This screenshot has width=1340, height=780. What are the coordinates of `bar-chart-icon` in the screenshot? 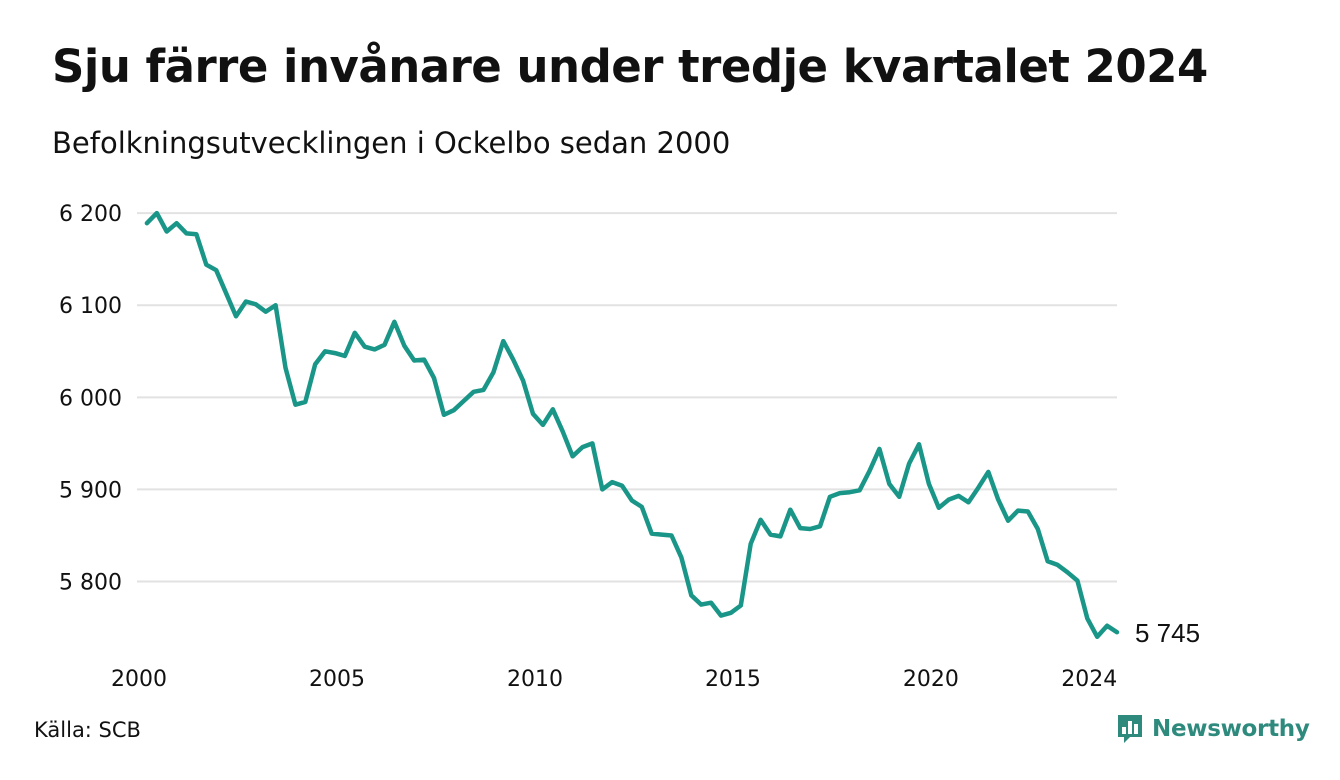 It's located at (1130, 729).